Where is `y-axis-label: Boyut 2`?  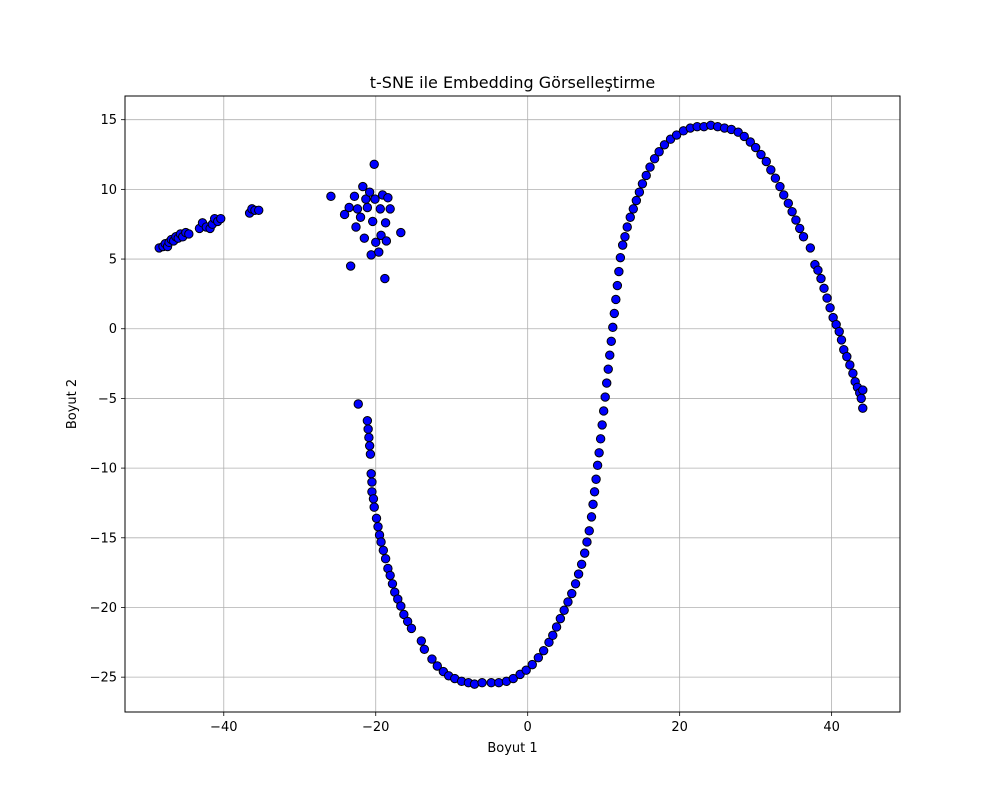
y-axis-label: Boyut 2 is located at coordinates (72, 404).